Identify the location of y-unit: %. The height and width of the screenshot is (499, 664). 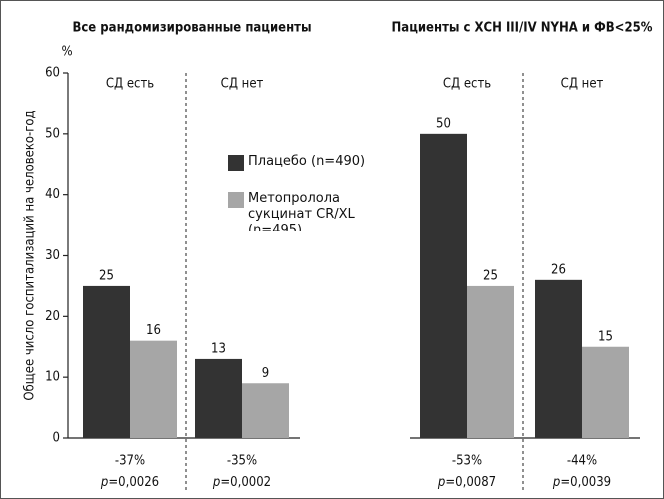
(66, 52).